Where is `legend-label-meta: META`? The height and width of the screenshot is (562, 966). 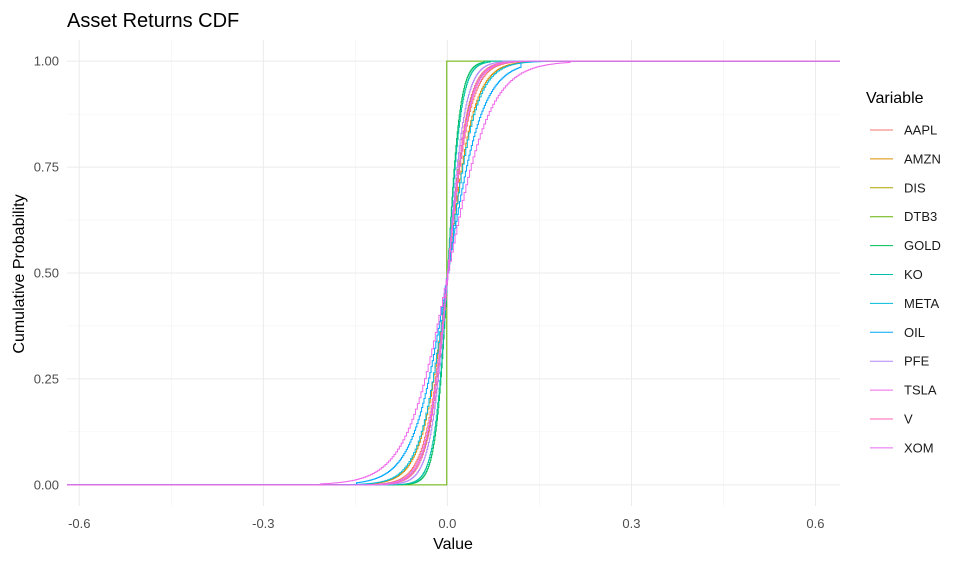
legend-label-meta: META is located at coordinates (921, 303).